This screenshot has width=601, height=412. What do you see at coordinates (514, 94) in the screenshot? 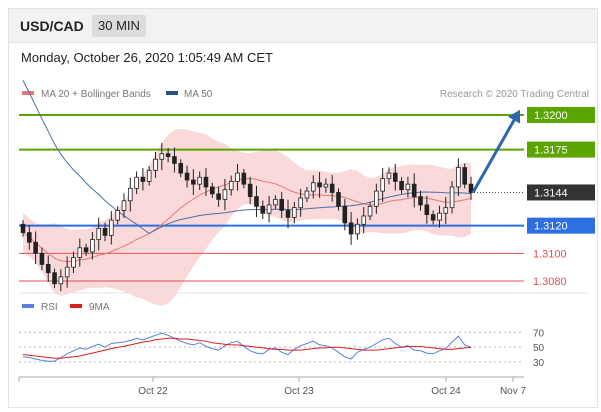
I see `copyright-text: Research © 2020 Trading Central` at bounding box center [514, 94].